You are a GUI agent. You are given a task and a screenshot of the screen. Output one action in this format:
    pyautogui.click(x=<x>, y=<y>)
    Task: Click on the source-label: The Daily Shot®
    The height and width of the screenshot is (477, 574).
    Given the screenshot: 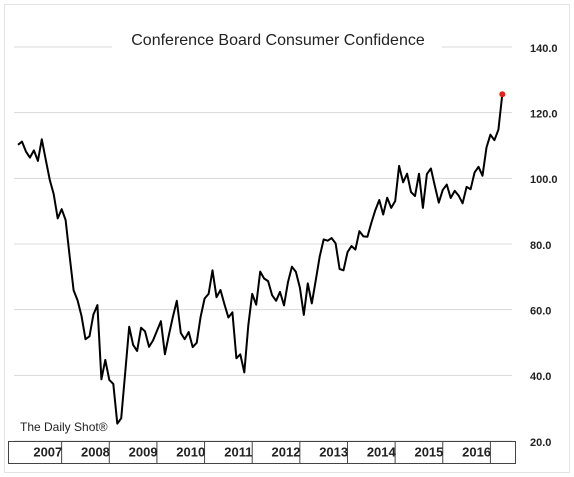 What is the action you would take?
    pyautogui.click(x=64, y=427)
    